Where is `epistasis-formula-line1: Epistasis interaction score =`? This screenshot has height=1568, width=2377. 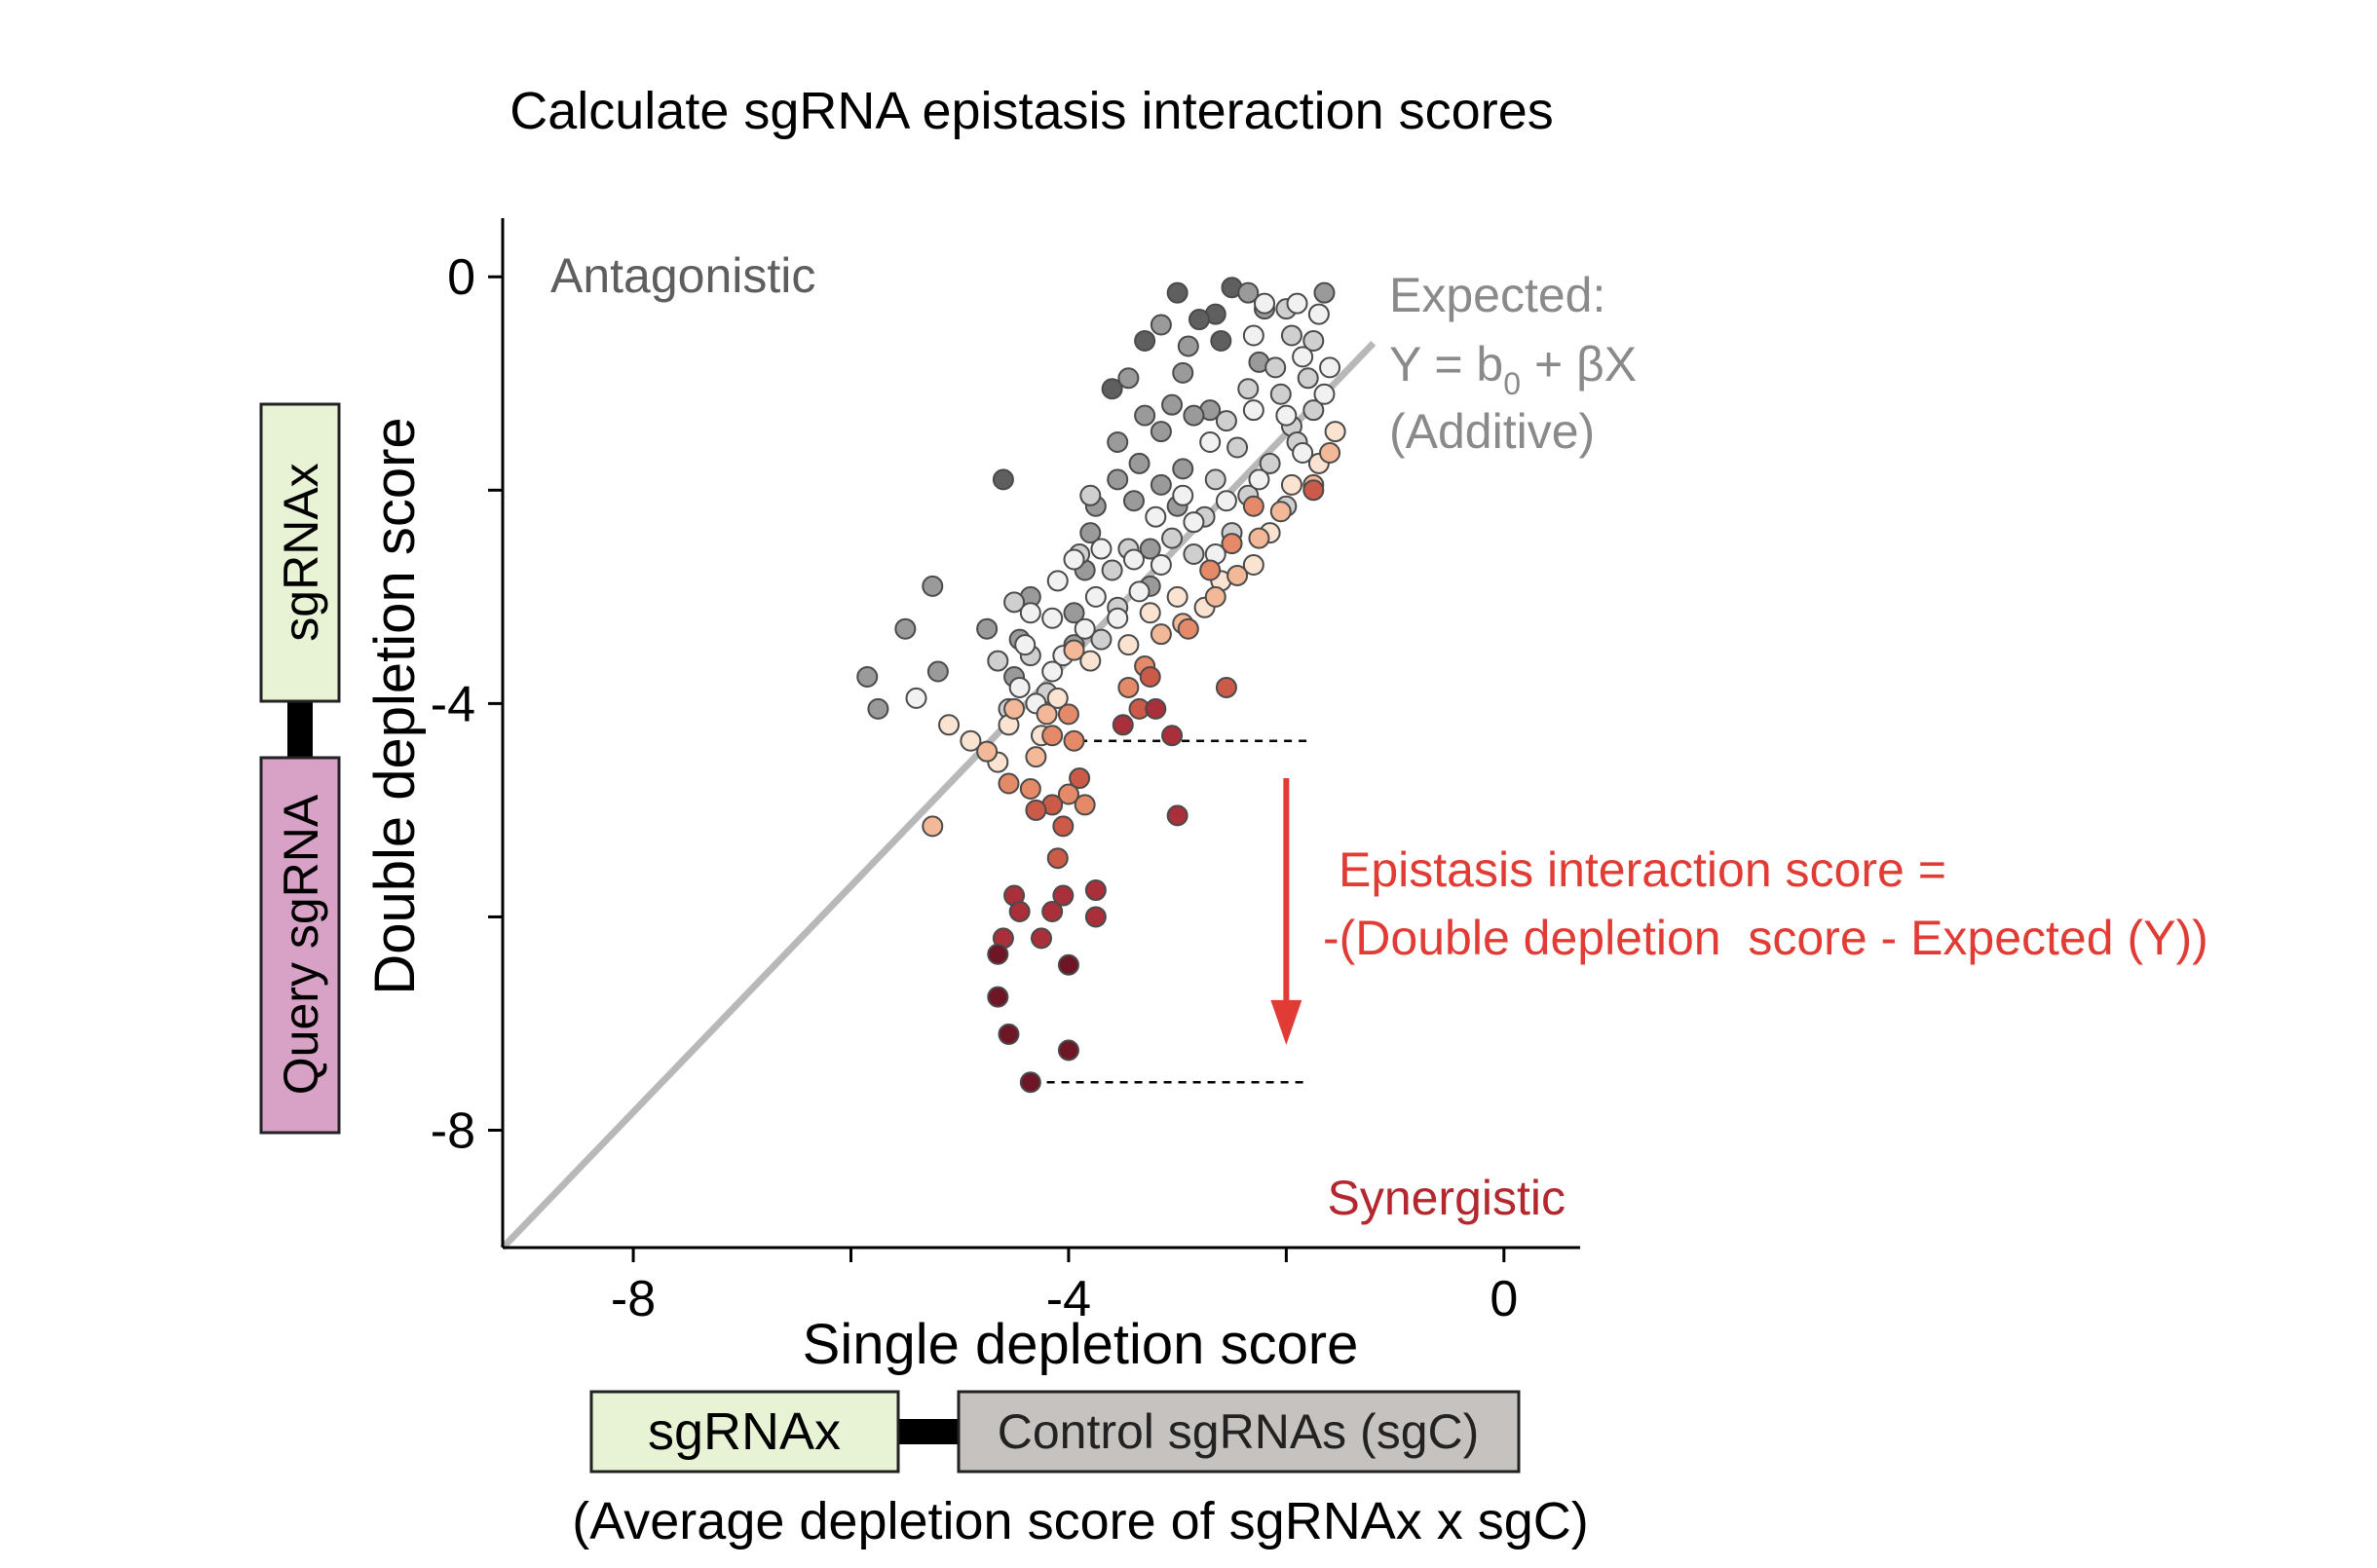 epistasis-formula-line1: Epistasis interaction score = is located at coordinates (1642, 869).